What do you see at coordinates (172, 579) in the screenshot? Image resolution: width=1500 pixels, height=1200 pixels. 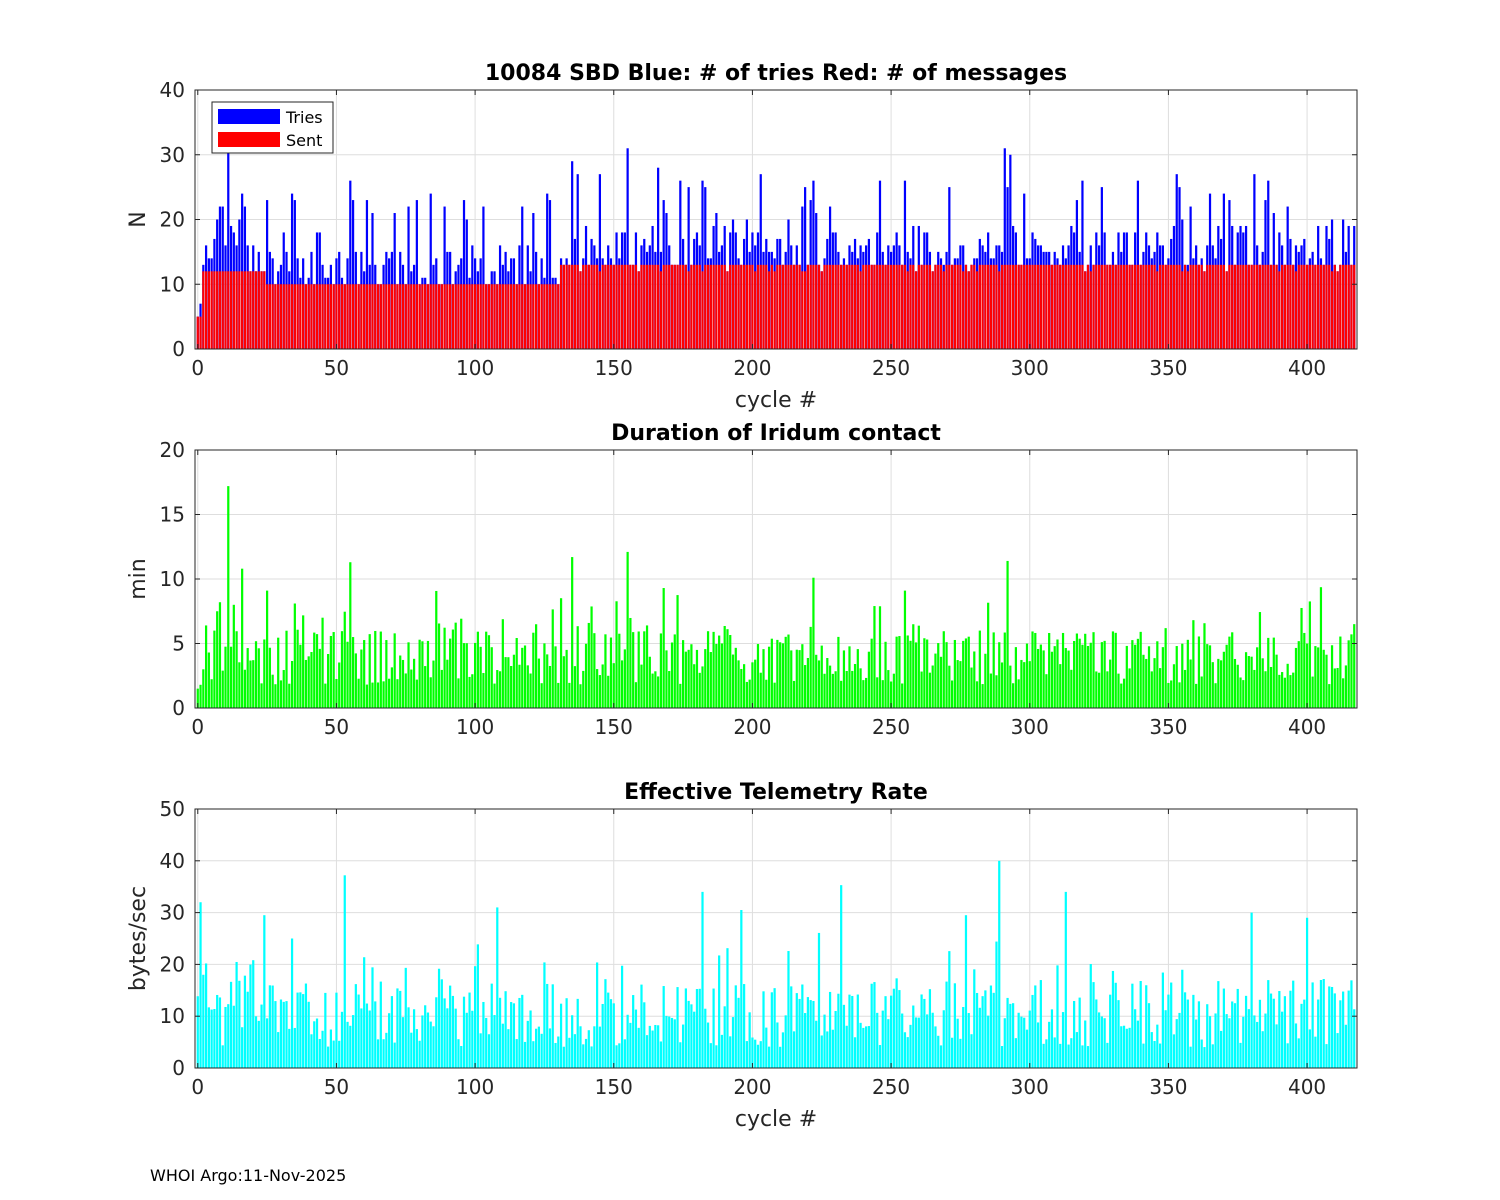 I see `y-tick-label: 10` at bounding box center [172, 579].